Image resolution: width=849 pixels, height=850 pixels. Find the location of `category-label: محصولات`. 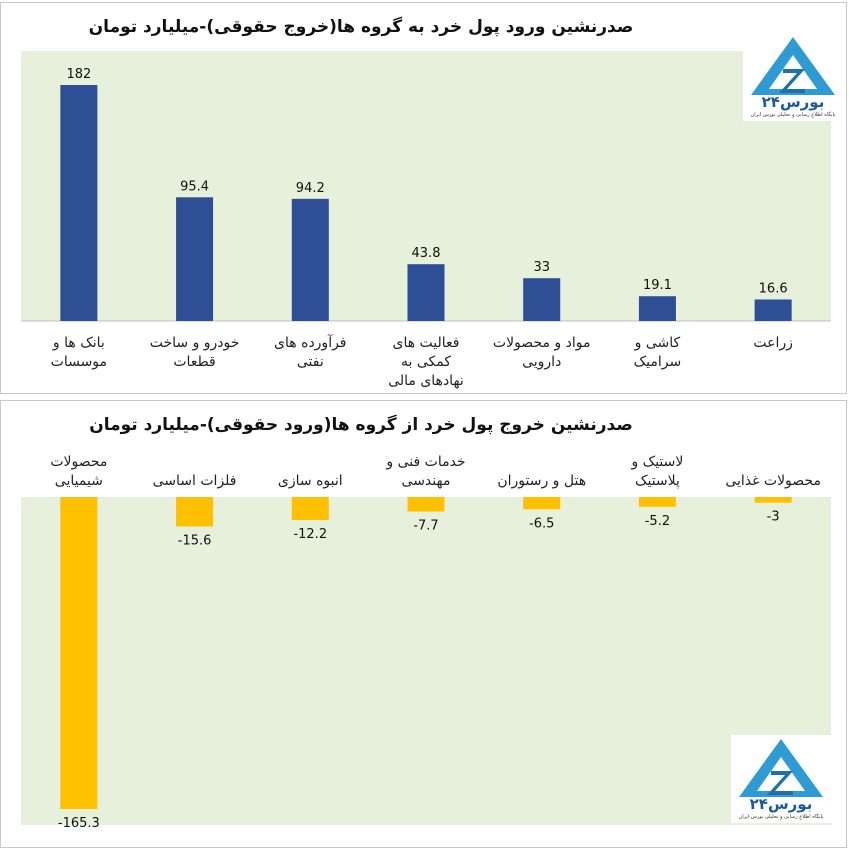

category-label: محصولات is located at coordinates (78, 462).